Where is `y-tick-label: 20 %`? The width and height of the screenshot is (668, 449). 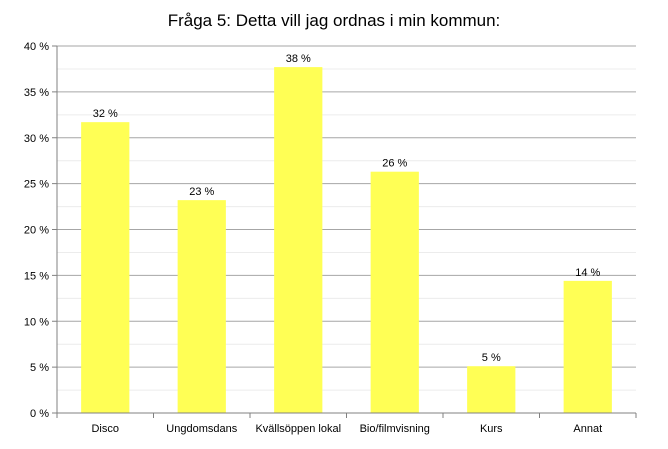 y-tick-label: 20 % is located at coordinates (36, 231).